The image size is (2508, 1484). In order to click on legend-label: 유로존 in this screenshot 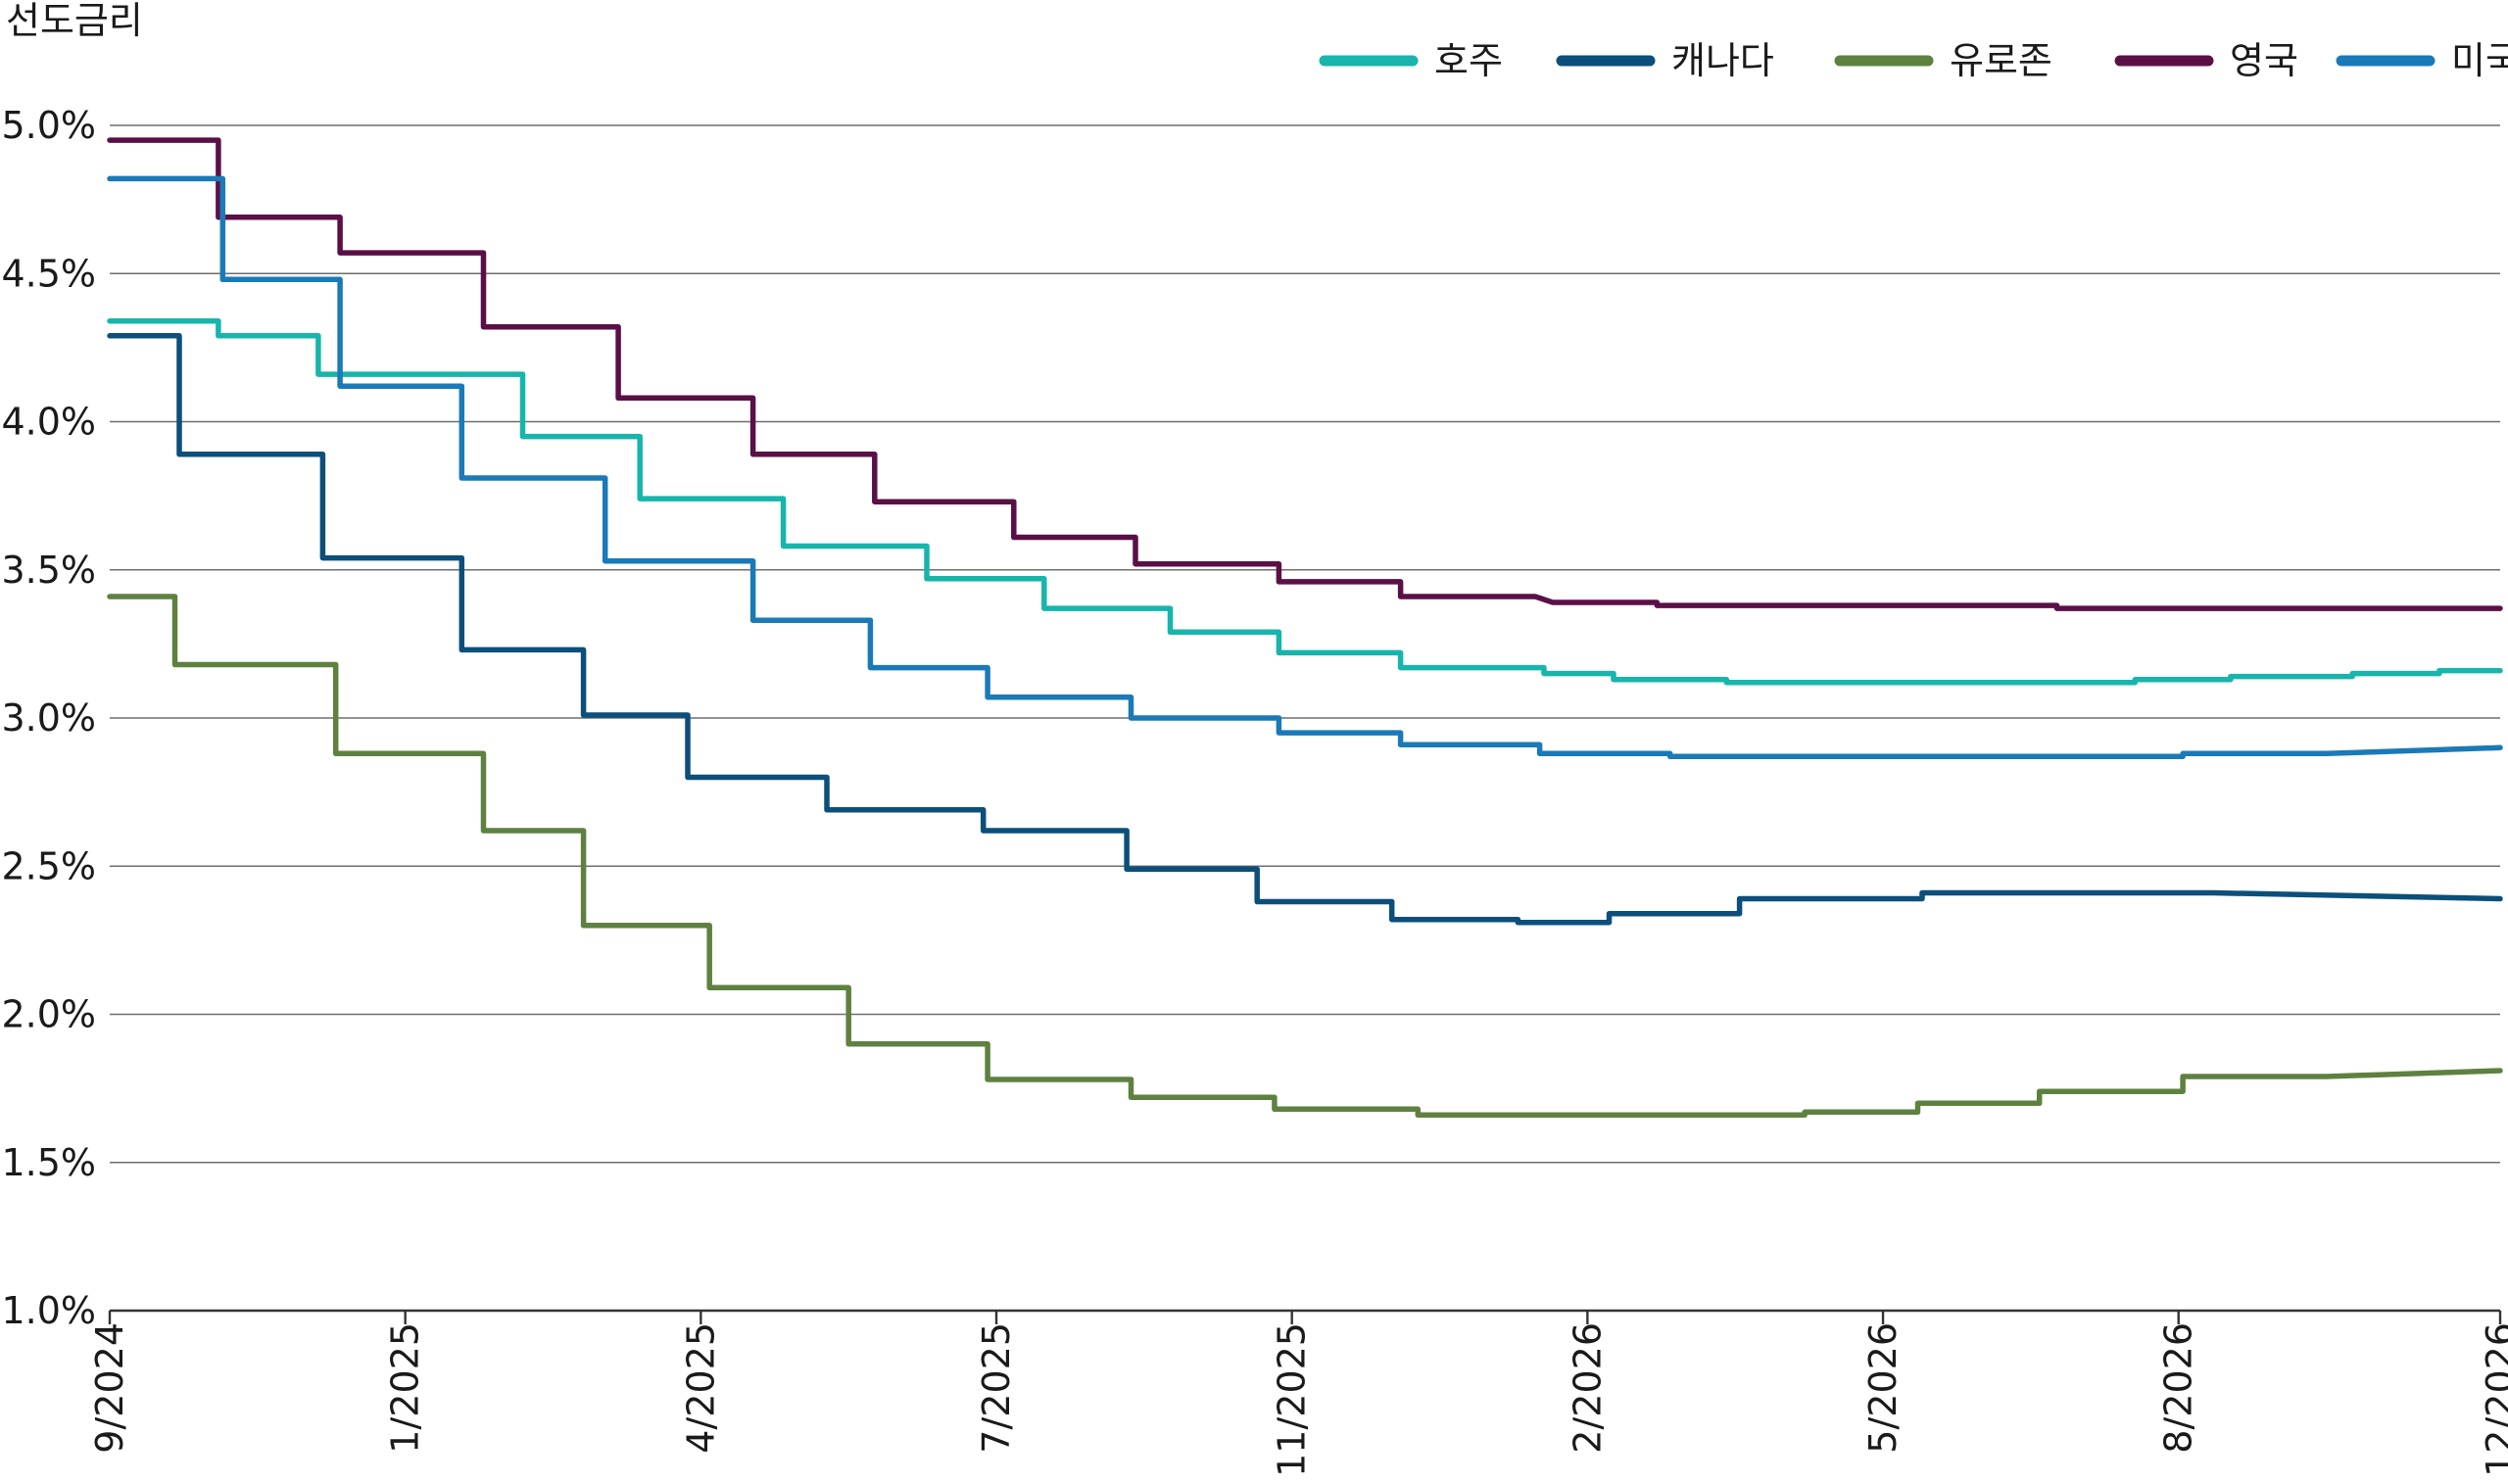, I will do `click(2001, 60)`.